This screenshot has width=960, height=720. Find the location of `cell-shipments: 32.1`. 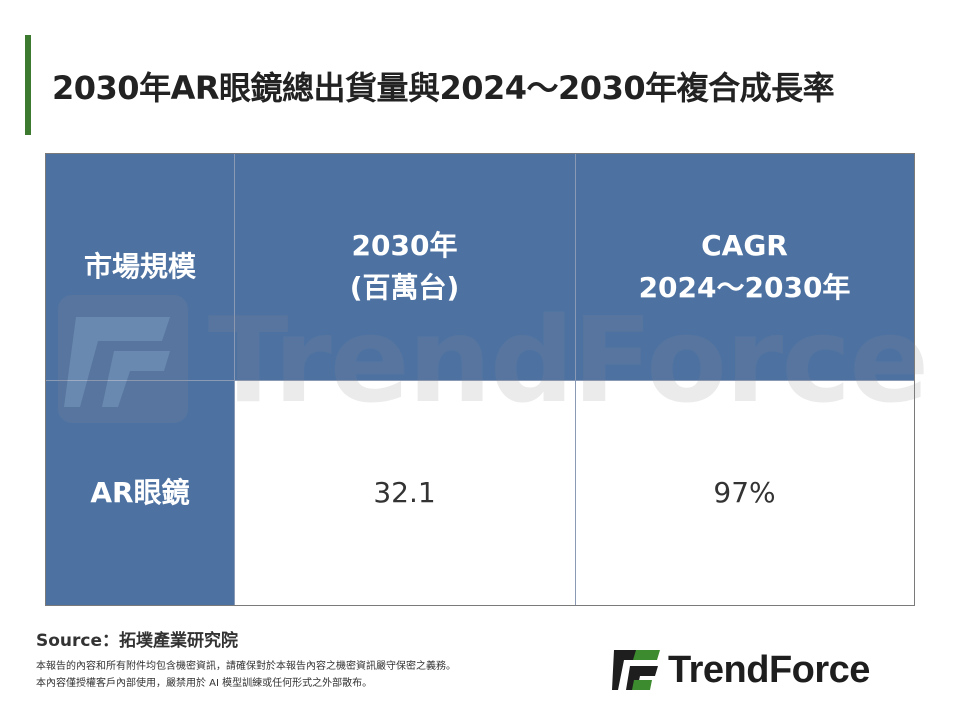

cell-shipments: 32.1 is located at coordinates (404, 492).